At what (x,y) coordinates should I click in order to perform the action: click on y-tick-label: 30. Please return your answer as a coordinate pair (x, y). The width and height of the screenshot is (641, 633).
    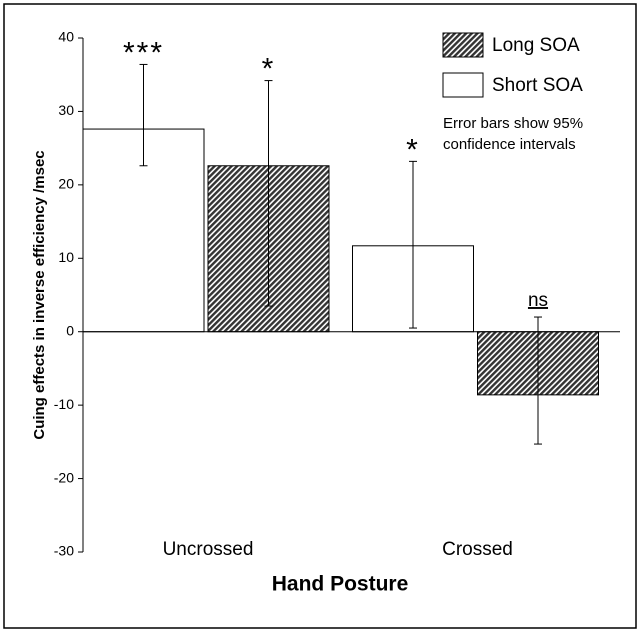
    Looking at the image, I should click on (66, 110).